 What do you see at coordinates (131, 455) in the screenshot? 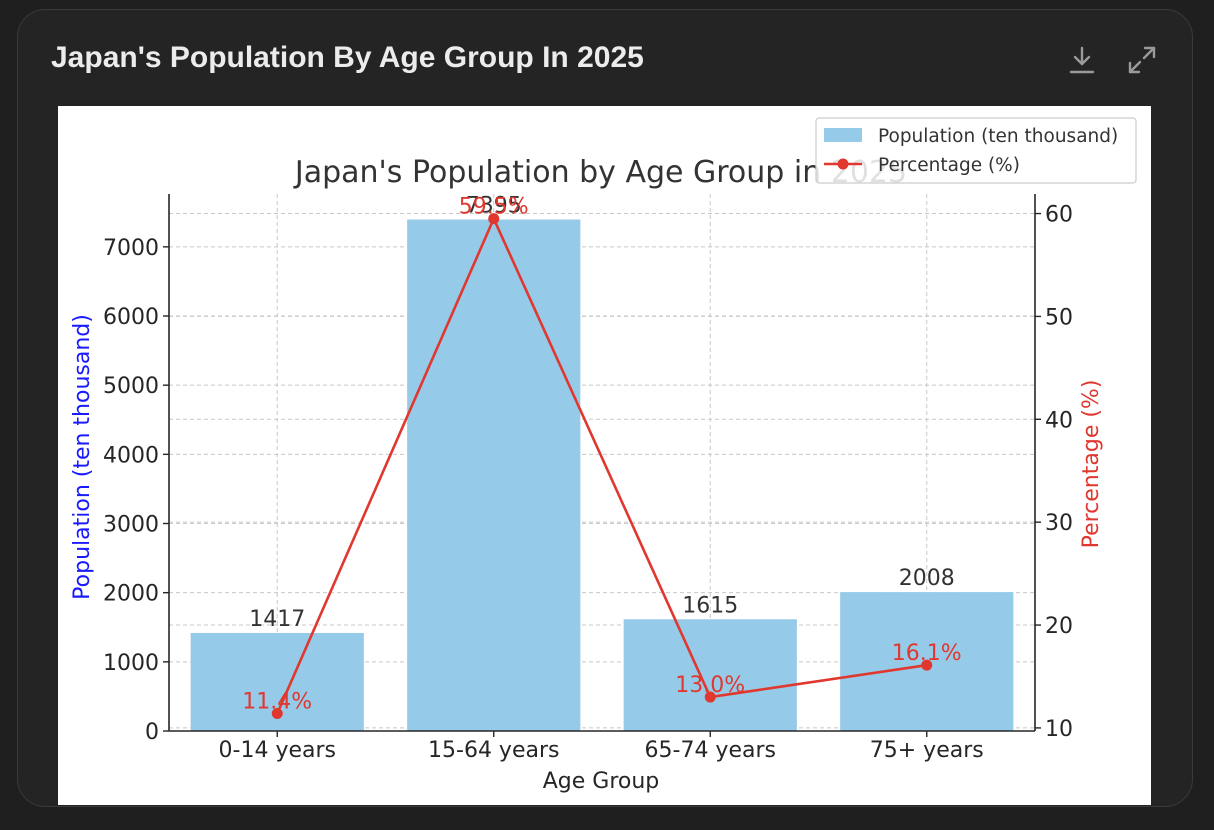
I see `y-tick-label: 4000` at bounding box center [131, 455].